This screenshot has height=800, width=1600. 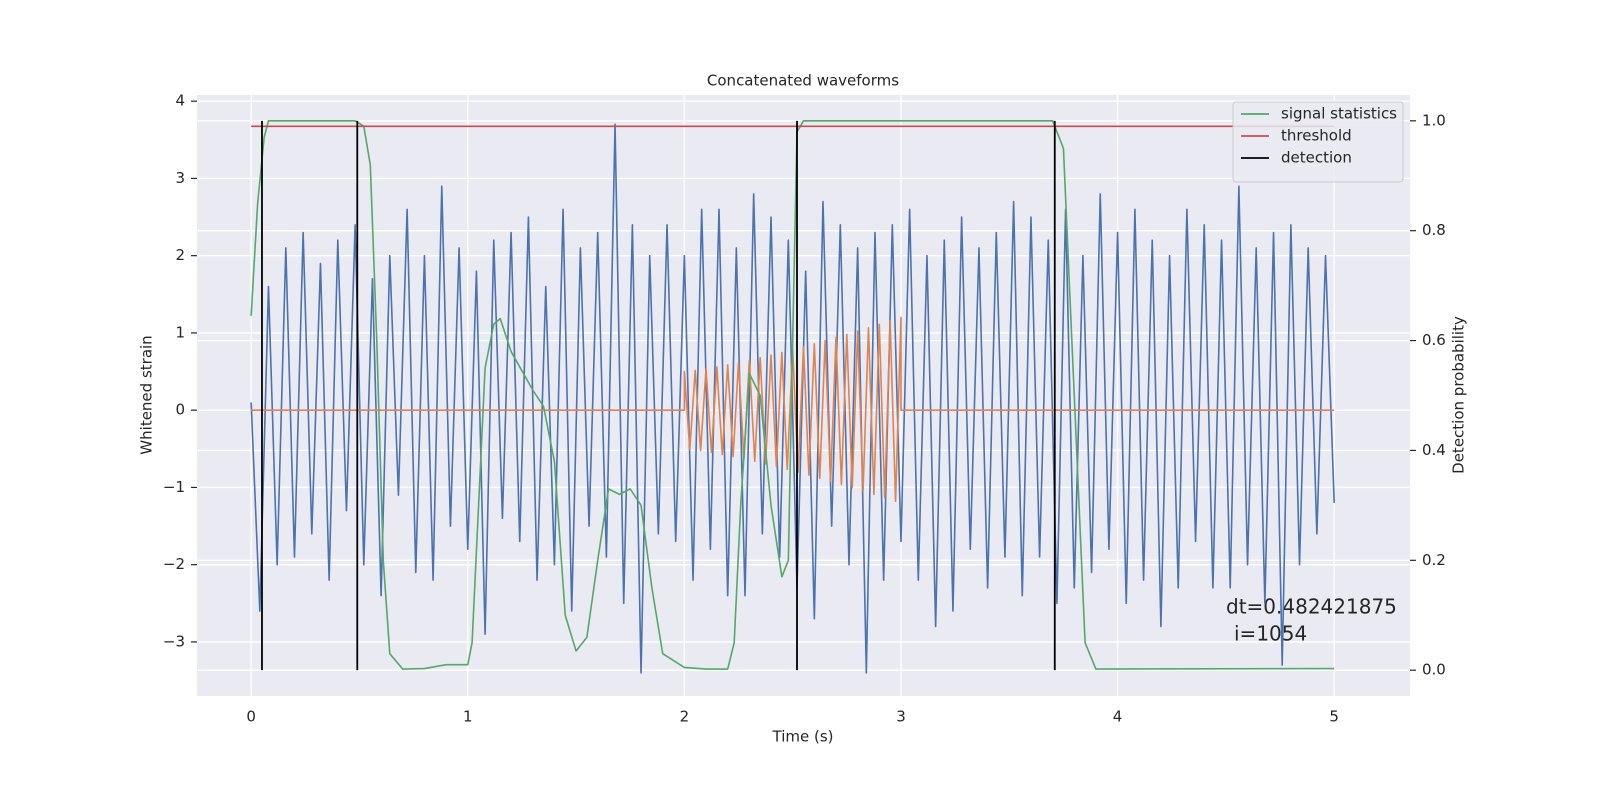 What do you see at coordinates (803, 81) in the screenshot?
I see `chart-title: Concatenated waveforms` at bounding box center [803, 81].